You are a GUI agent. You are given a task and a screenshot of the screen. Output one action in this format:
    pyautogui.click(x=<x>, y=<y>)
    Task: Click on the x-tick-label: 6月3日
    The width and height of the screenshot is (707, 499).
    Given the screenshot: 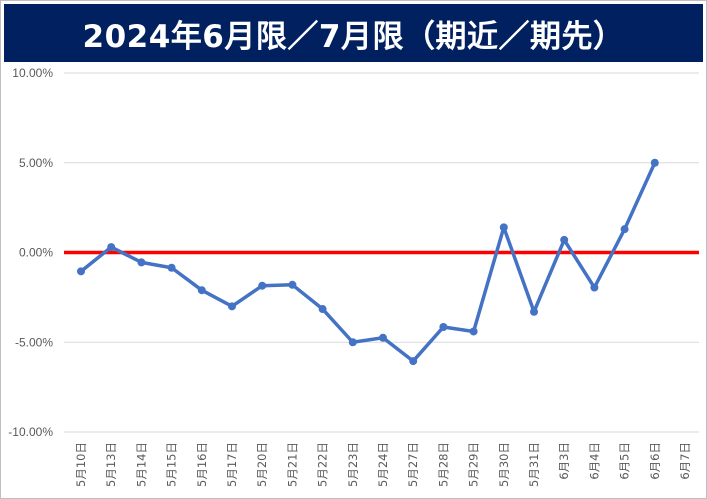 What is the action you would take?
    pyautogui.click(x=564, y=461)
    